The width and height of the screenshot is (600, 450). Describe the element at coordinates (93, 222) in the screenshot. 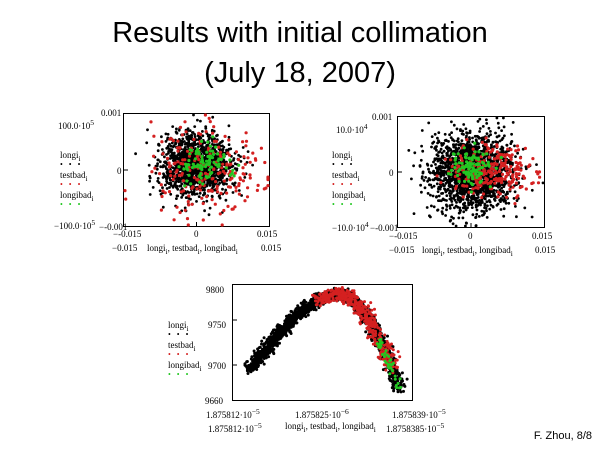

I see `y-range-bottom-exp: 5` at that location.